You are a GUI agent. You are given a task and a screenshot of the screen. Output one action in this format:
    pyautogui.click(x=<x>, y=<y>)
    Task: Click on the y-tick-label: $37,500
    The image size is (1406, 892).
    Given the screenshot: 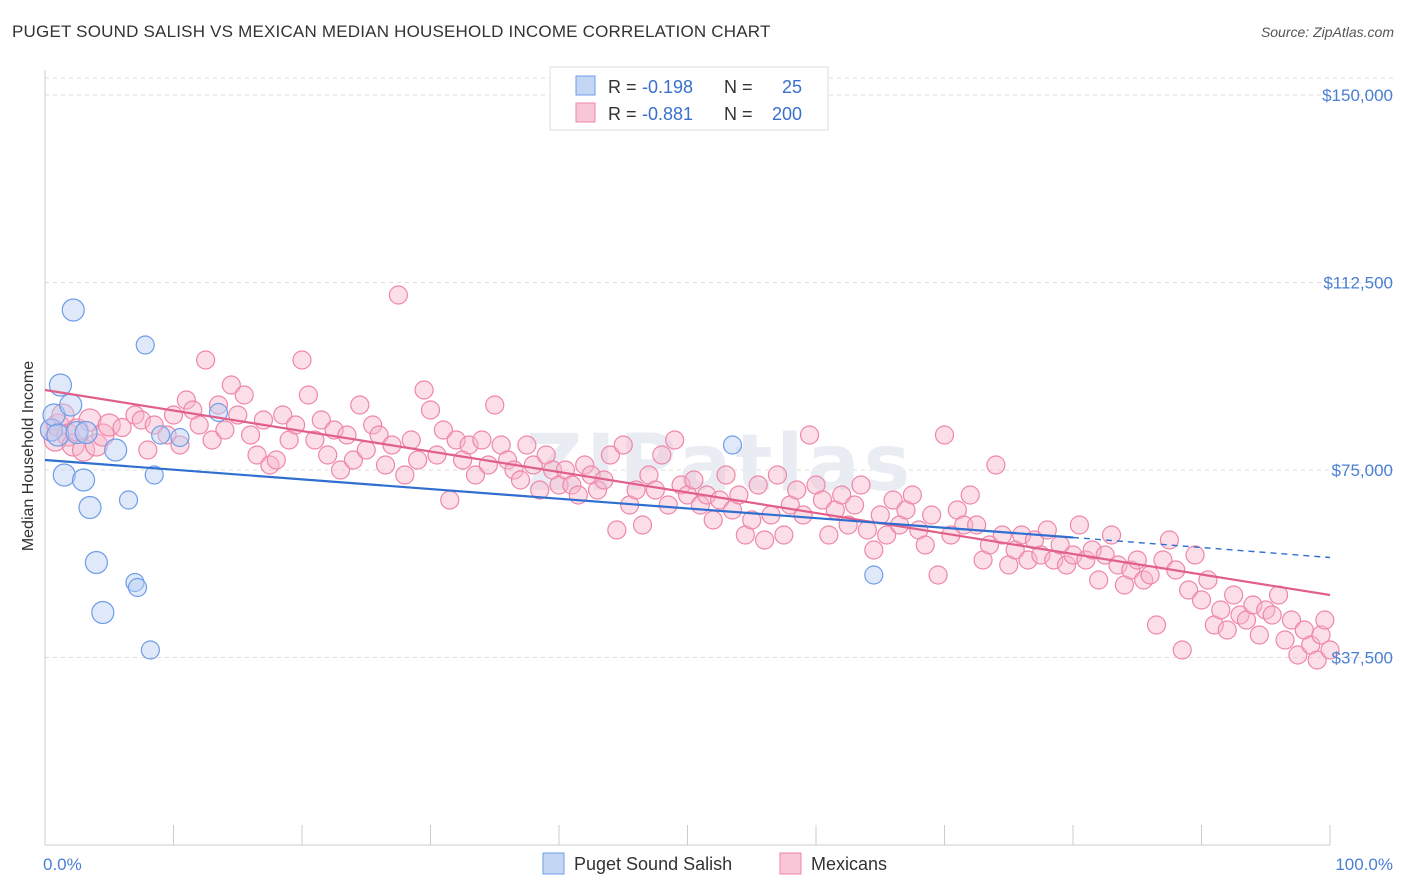 What is the action you would take?
    pyautogui.click(x=1362, y=658)
    